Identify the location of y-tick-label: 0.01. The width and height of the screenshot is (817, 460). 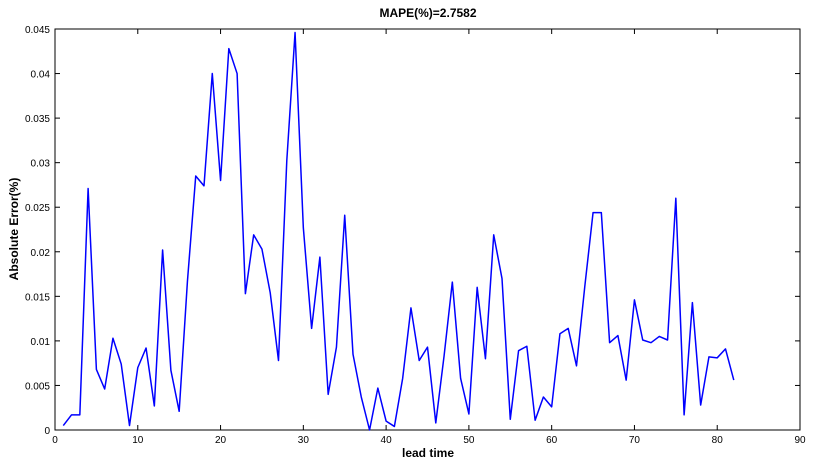
(41, 342).